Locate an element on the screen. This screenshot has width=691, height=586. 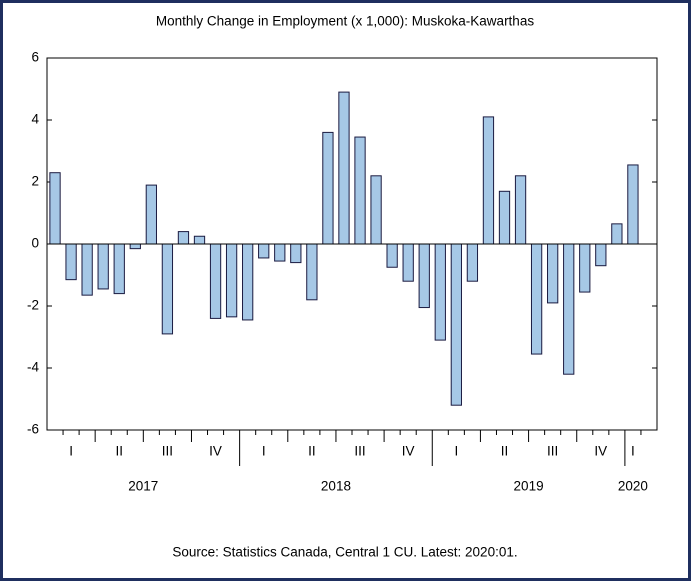
y-tick-label: 0 is located at coordinates (35, 243).